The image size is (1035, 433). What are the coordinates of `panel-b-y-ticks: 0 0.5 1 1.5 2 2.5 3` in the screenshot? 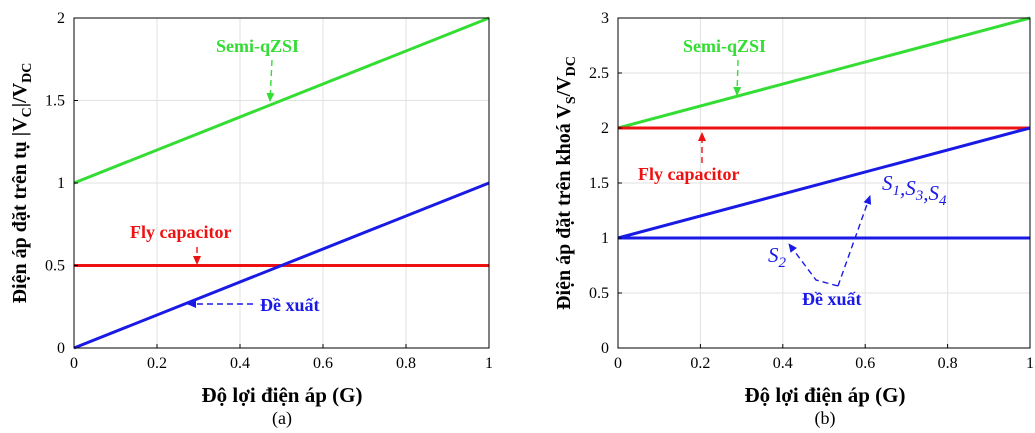 It's located at (605, 183).